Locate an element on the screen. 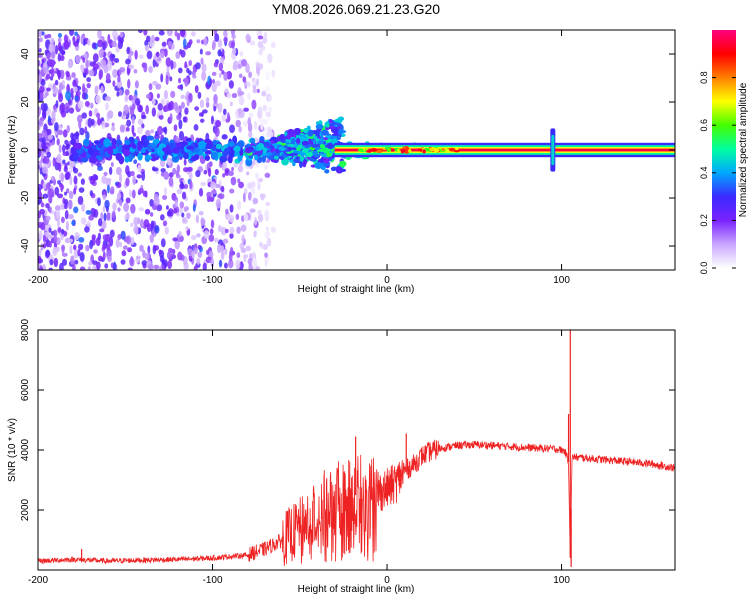 This screenshot has width=750, height=600. colorbar-tick-label: 0.6 is located at coordinates (704, 125).